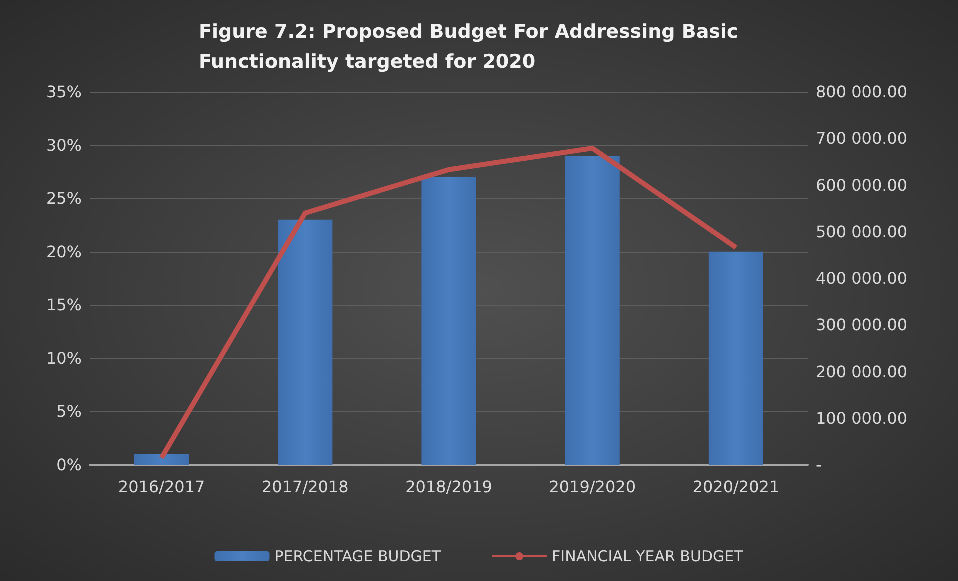  What do you see at coordinates (862, 278) in the screenshot?
I see `y2-tick-label: 400 000.00` at bounding box center [862, 278].